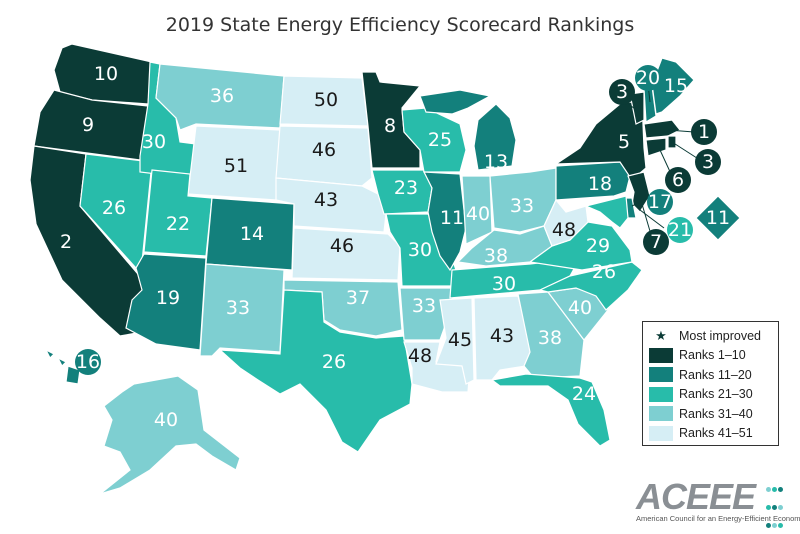  I want to click on rank-label-NH: 20, so click(648, 78).